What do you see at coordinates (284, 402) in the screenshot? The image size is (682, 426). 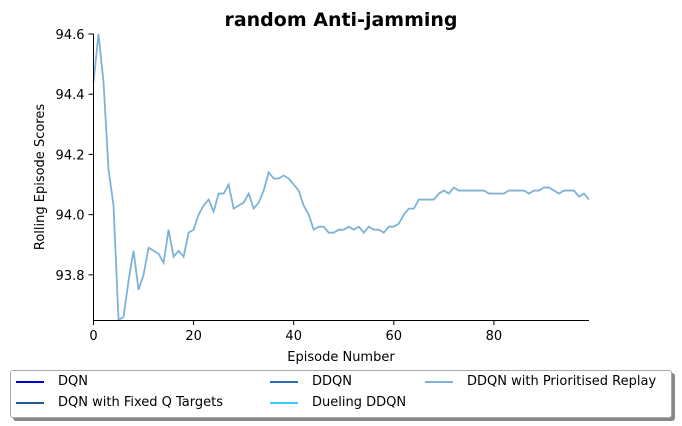 I see `legend-swatch-dueling-ddqn` at bounding box center [284, 402].